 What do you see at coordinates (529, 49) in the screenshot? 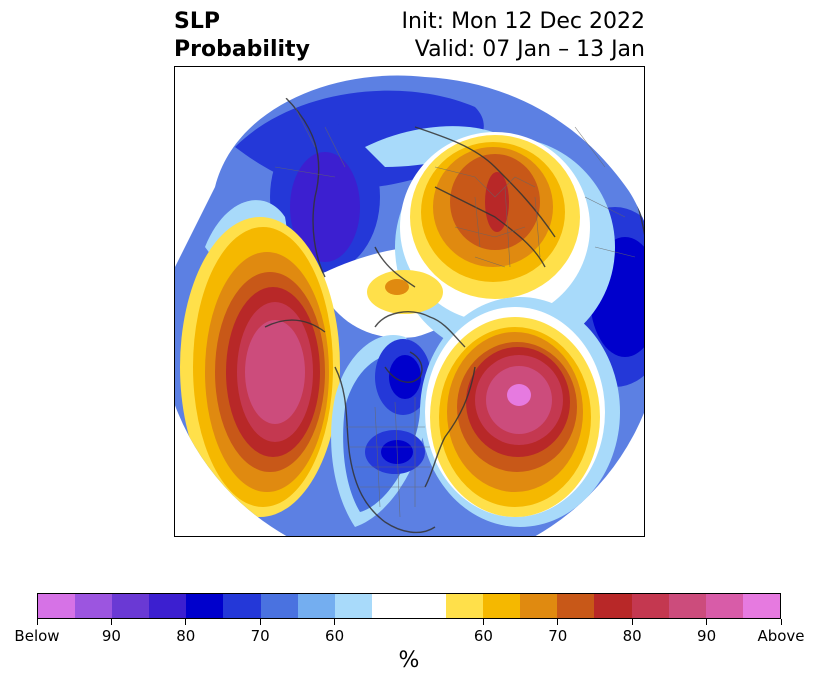
I see `valid-range: Valid: 07 Jan – 13 Jan` at bounding box center [529, 49].